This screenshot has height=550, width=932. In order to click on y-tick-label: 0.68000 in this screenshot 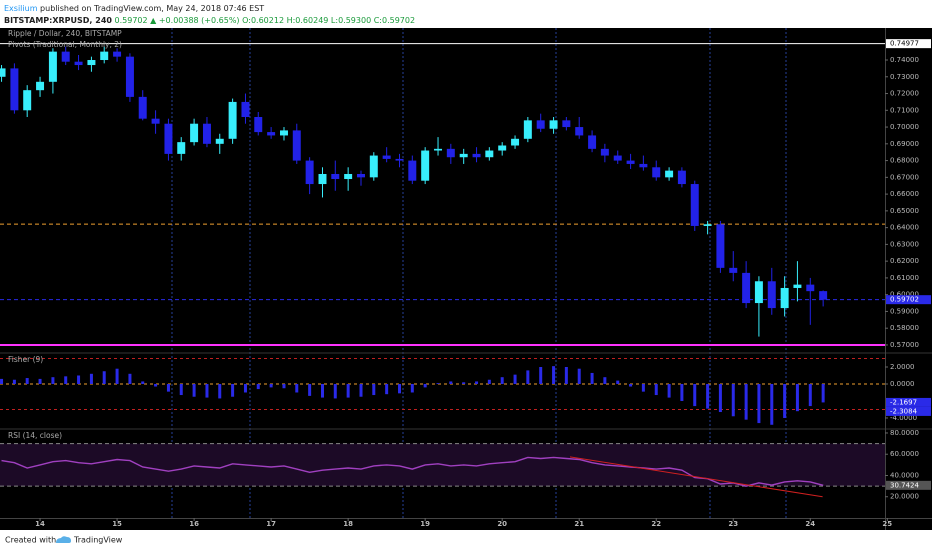, I will do `click(904, 161)`.